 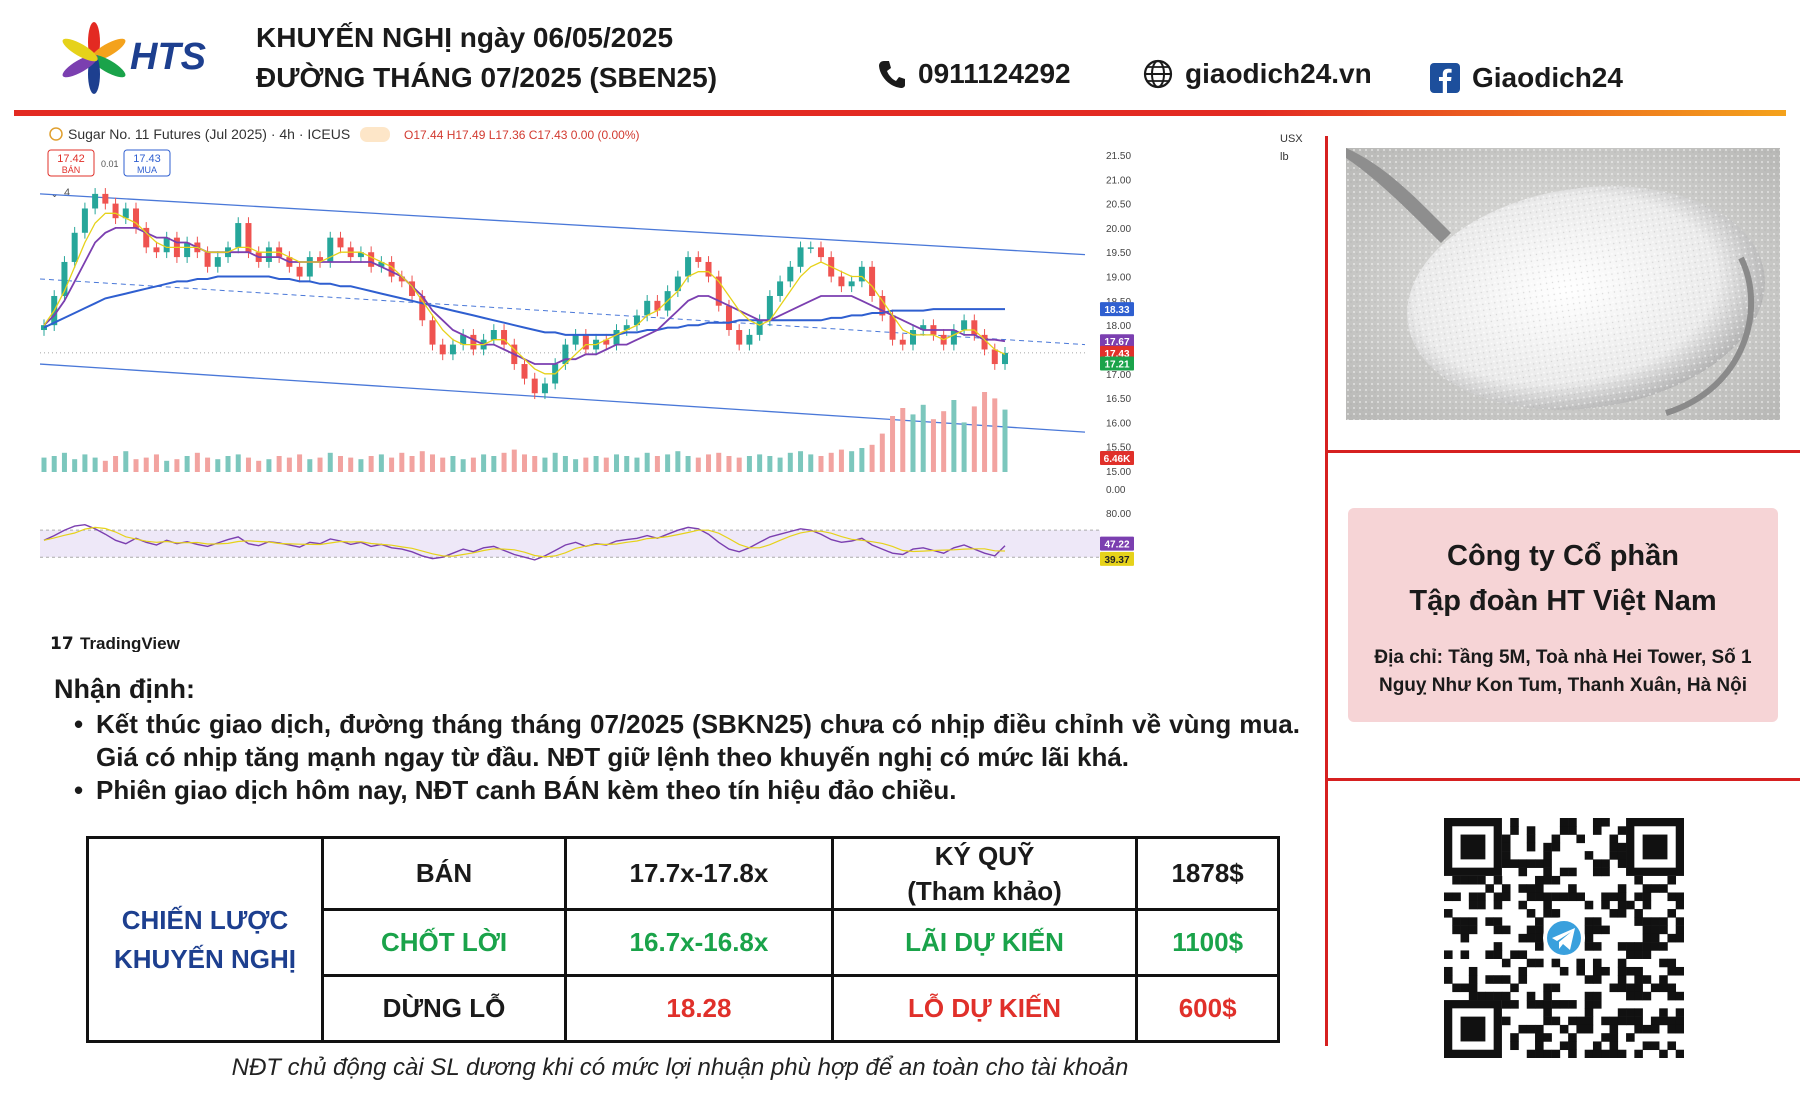 What do you see at coordinates (1564, 938) in the screenshot?
I see `telegram-qr-code` at bounding box center [1564, 938].